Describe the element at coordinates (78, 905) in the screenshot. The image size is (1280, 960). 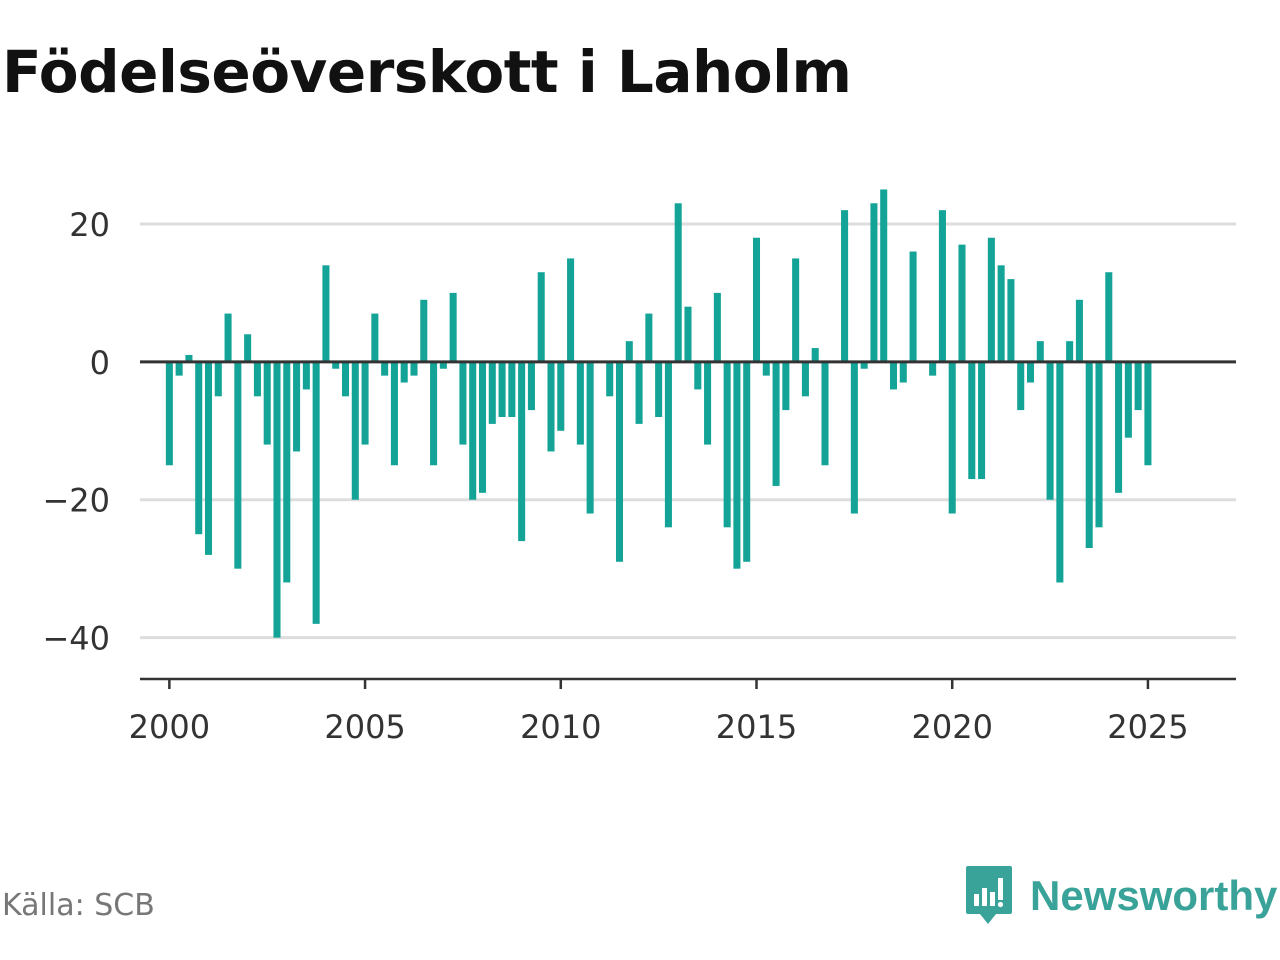
I see `source-label: Källa: SCB` at that location.